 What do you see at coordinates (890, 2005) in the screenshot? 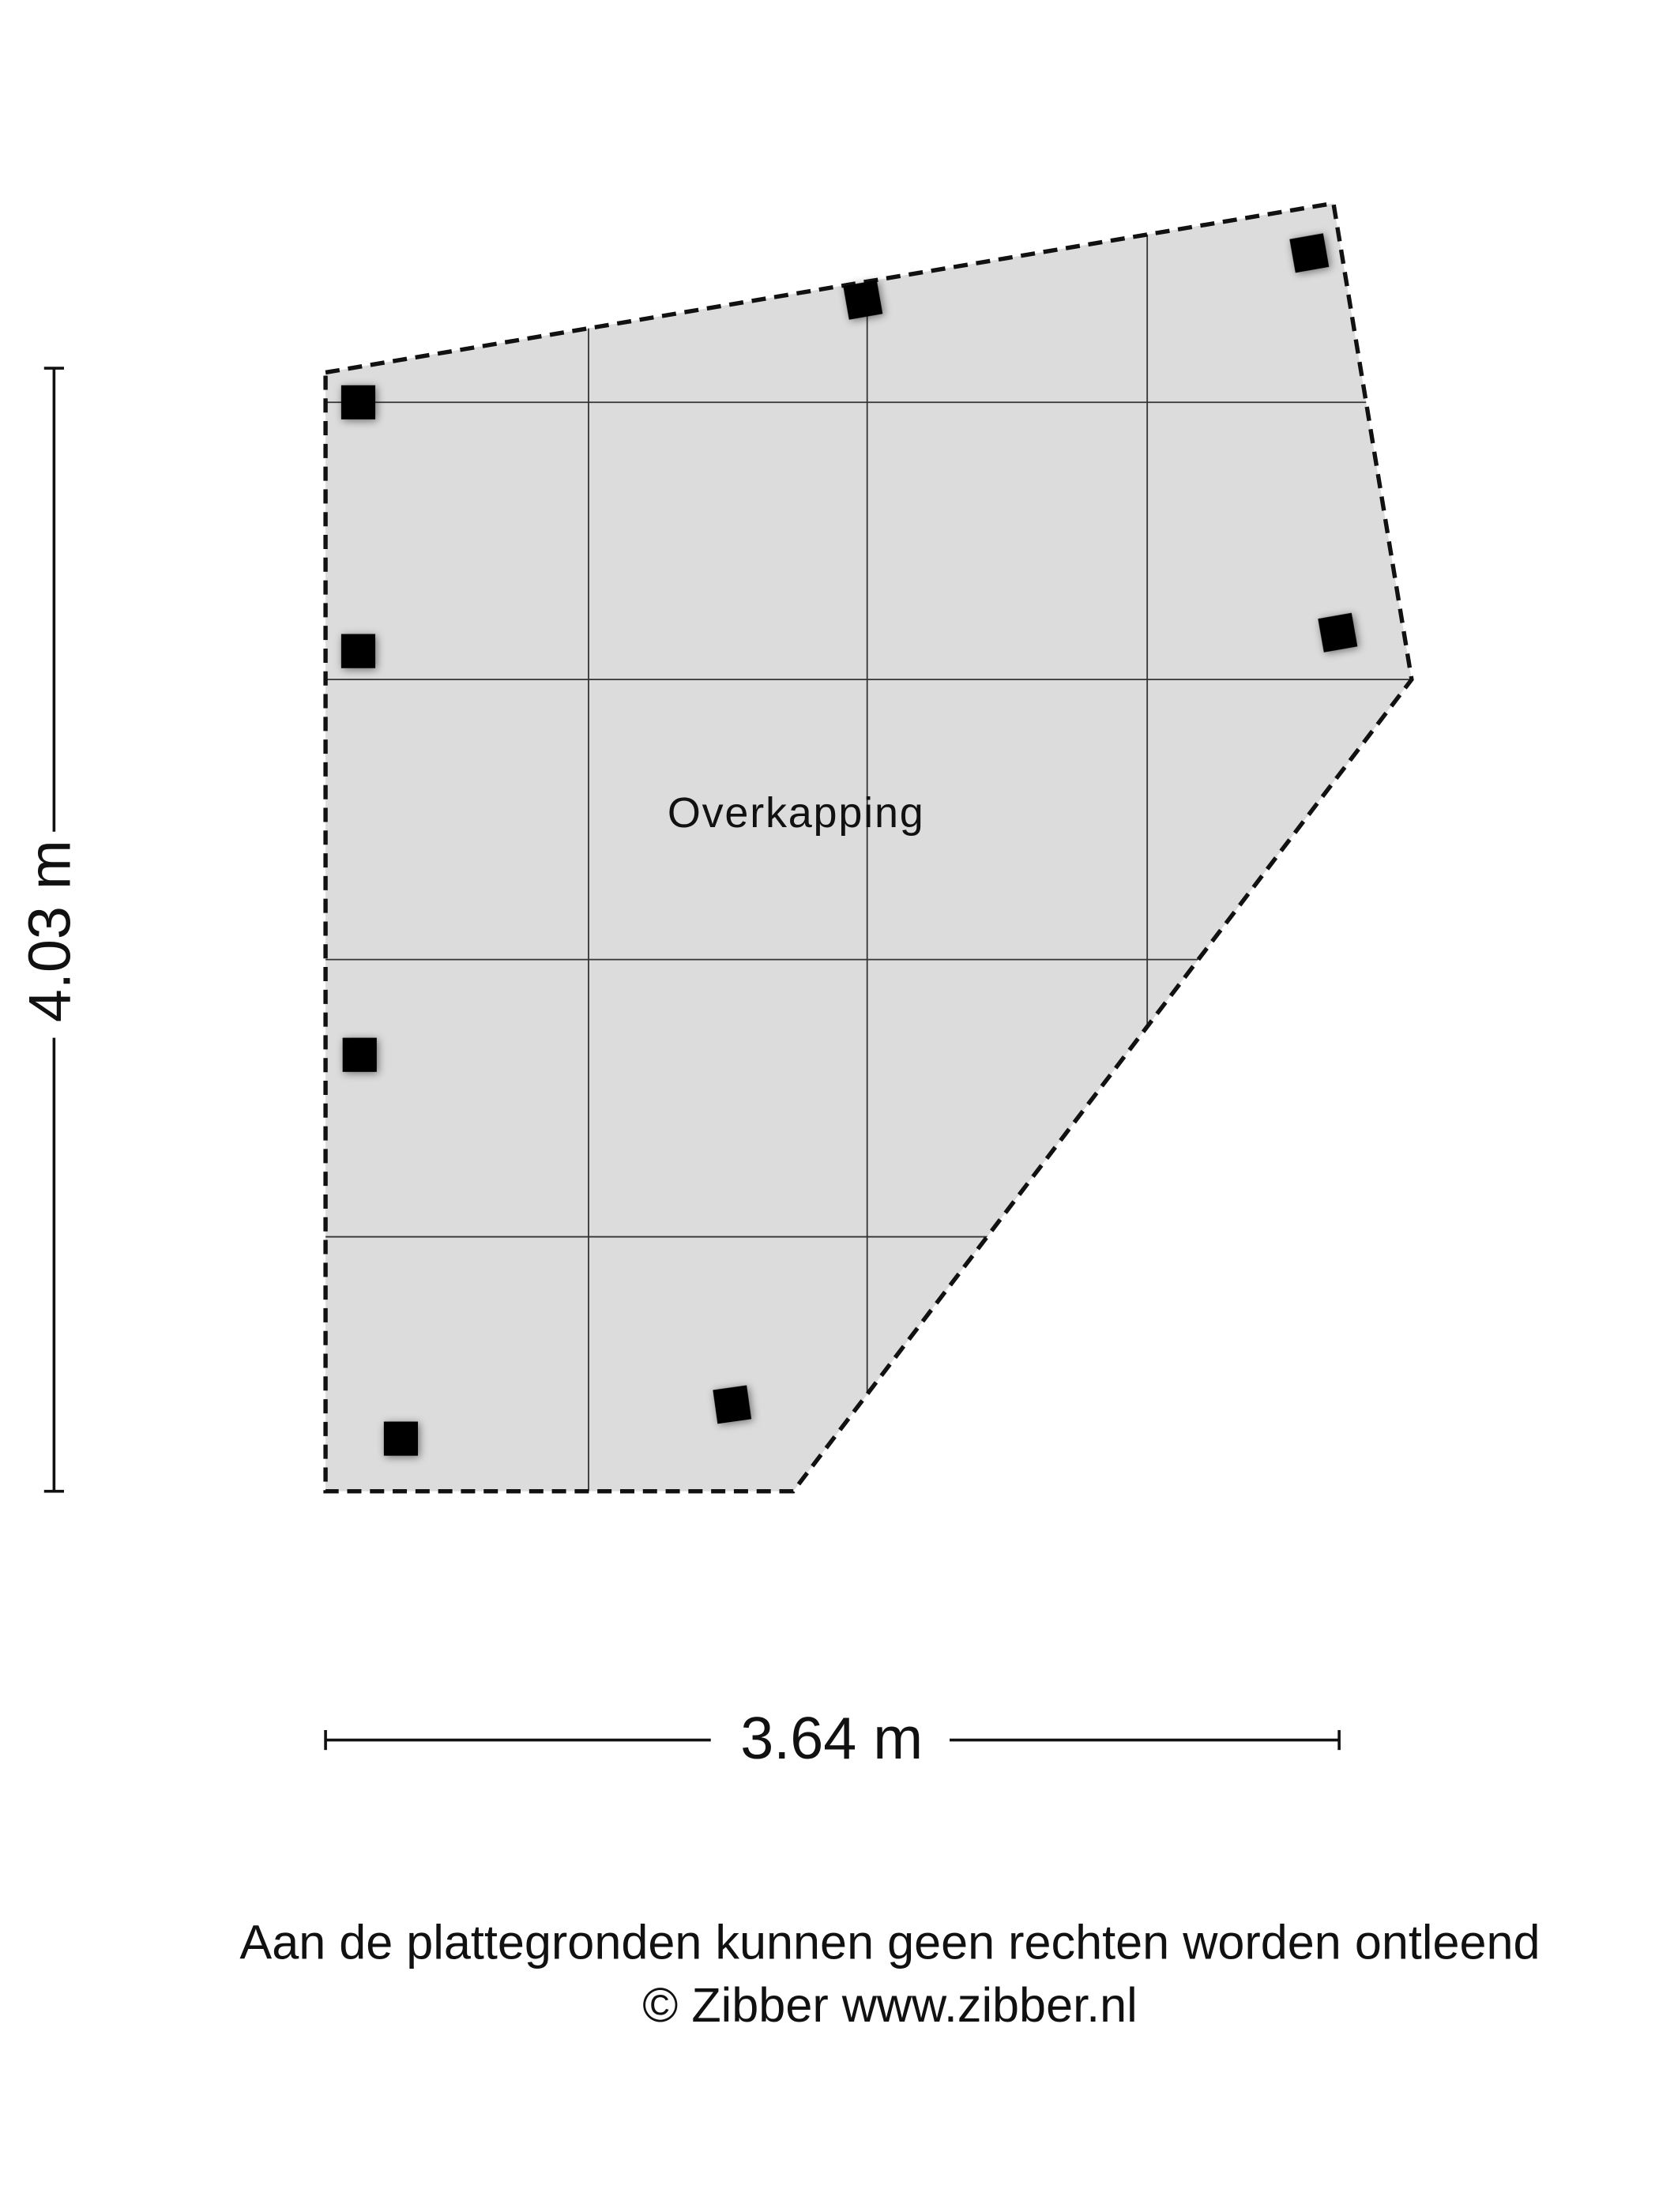
I see `copyright: © Zibber www.zibber.nl` at bounding box center [890, 2005].